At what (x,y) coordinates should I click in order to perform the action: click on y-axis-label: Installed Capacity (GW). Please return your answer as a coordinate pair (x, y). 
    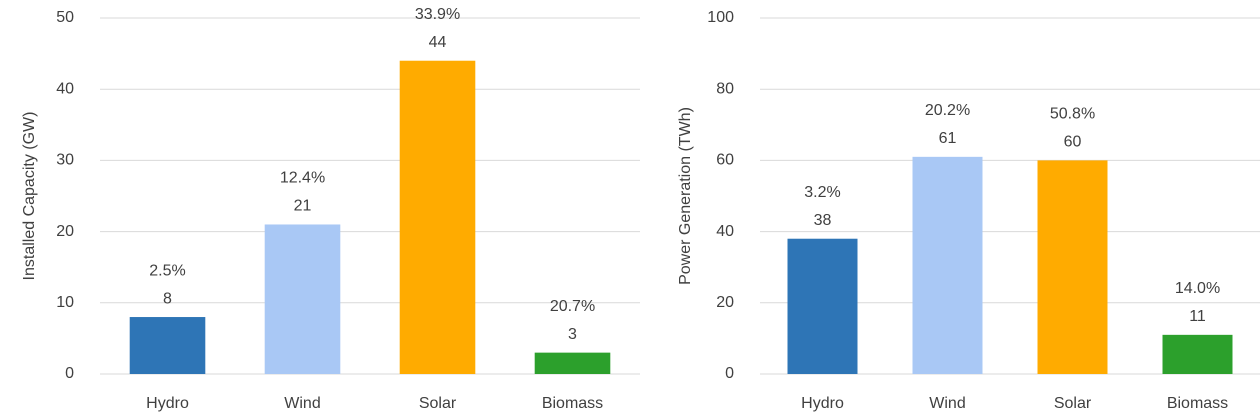
    Looking at the image, I should click on (29, 196).